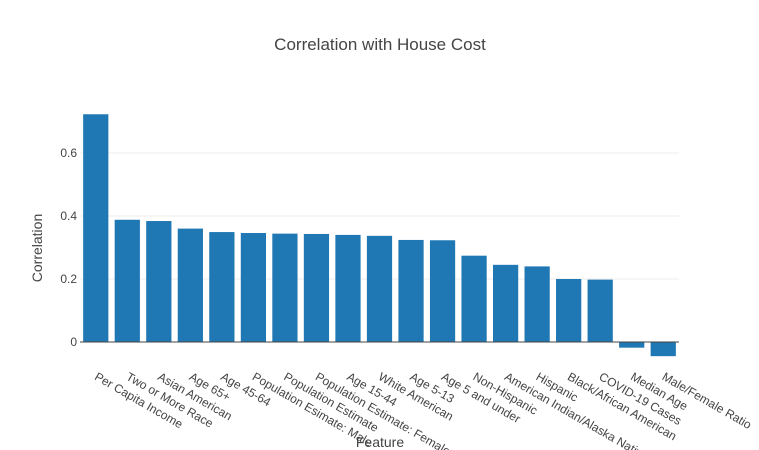  Describe the element at coordinates (73, 342) in the screenshot. I see `y-tick-label: 0` at that location.